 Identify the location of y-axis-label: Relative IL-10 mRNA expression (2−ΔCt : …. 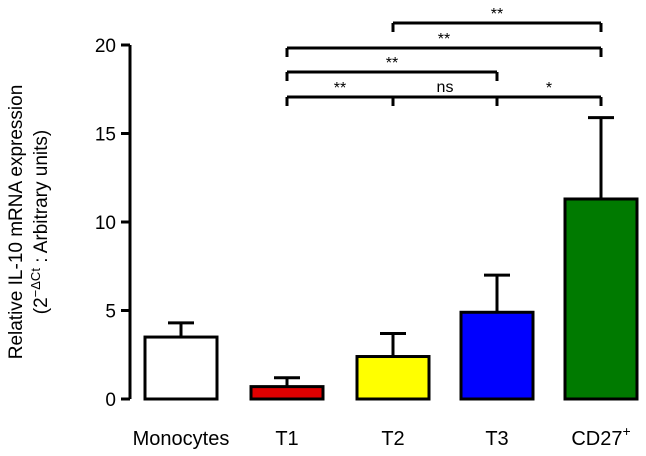
(29, 222).